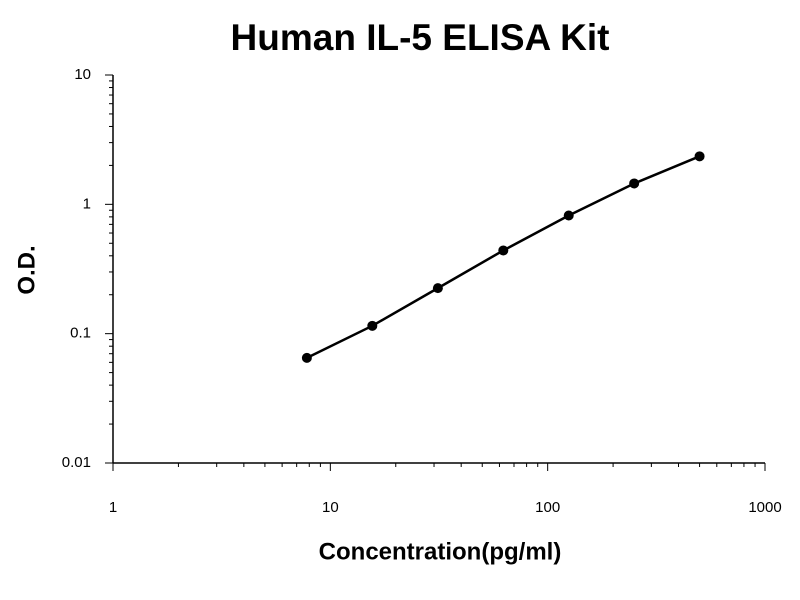  What do you see at coordinates (80, 333) in the screenshot?
I see `y-tick-label: 0.1` at bounding box center [80, 333].